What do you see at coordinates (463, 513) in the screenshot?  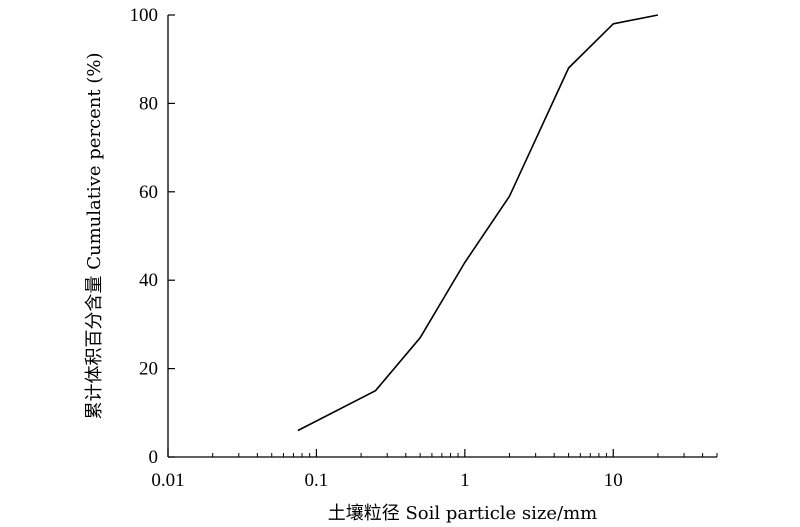 I see `x-axis-title: 土壤粒径 Soil particle size/mm` at bounding box center [463, 513].